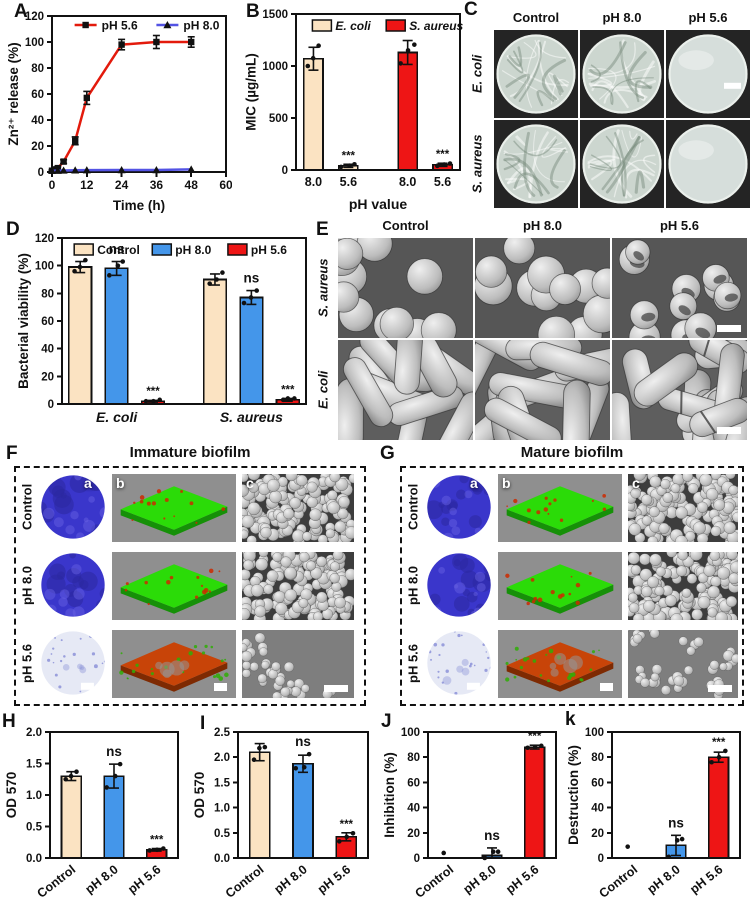 This screenshot has width=750, height=913. What do you see at coordinates (636, 483) in the screenshot?
I see `sub-label-c: c` at bounding box center [636, 483].